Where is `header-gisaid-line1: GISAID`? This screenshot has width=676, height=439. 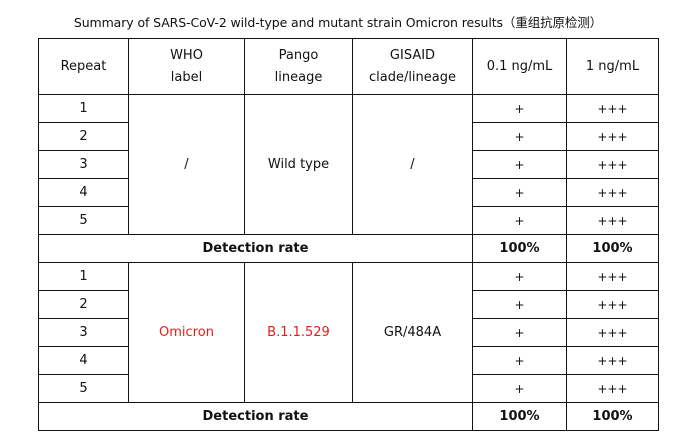
header-gisaid-line1: GISAID is located at coordinates (412, 55).